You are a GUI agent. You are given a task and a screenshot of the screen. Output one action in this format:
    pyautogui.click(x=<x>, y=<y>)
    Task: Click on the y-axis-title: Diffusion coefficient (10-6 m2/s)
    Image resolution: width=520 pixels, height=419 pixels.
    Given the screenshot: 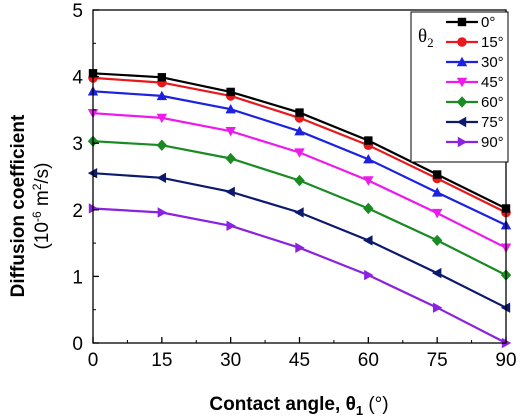 What is the action you would take?
    pyautogui.click(x=30, y=205)
    